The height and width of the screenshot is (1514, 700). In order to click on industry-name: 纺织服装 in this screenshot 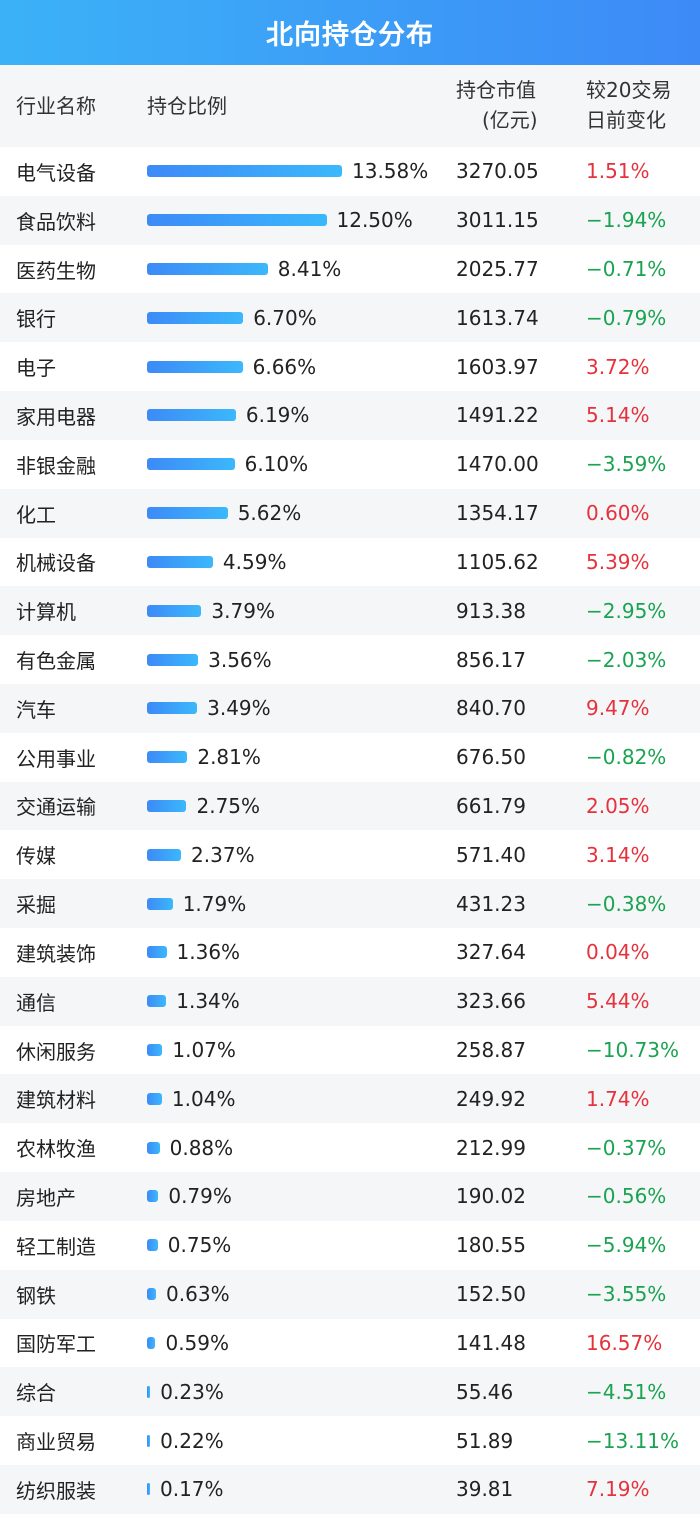, I will do `click(56, 1490)`.